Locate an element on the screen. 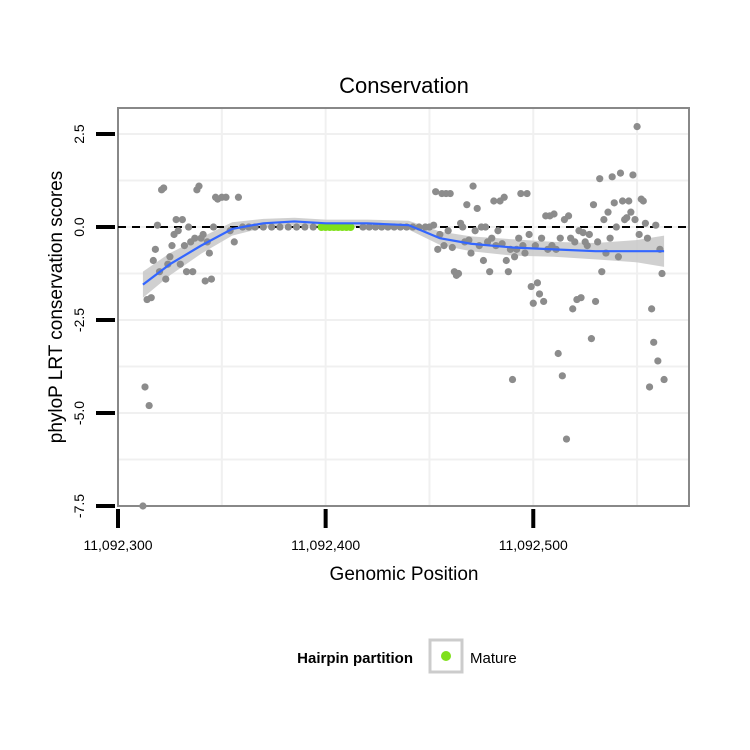 The image size is (750, 750). x-tick-label: 11,092,400 is located at coordinates (325, 545).